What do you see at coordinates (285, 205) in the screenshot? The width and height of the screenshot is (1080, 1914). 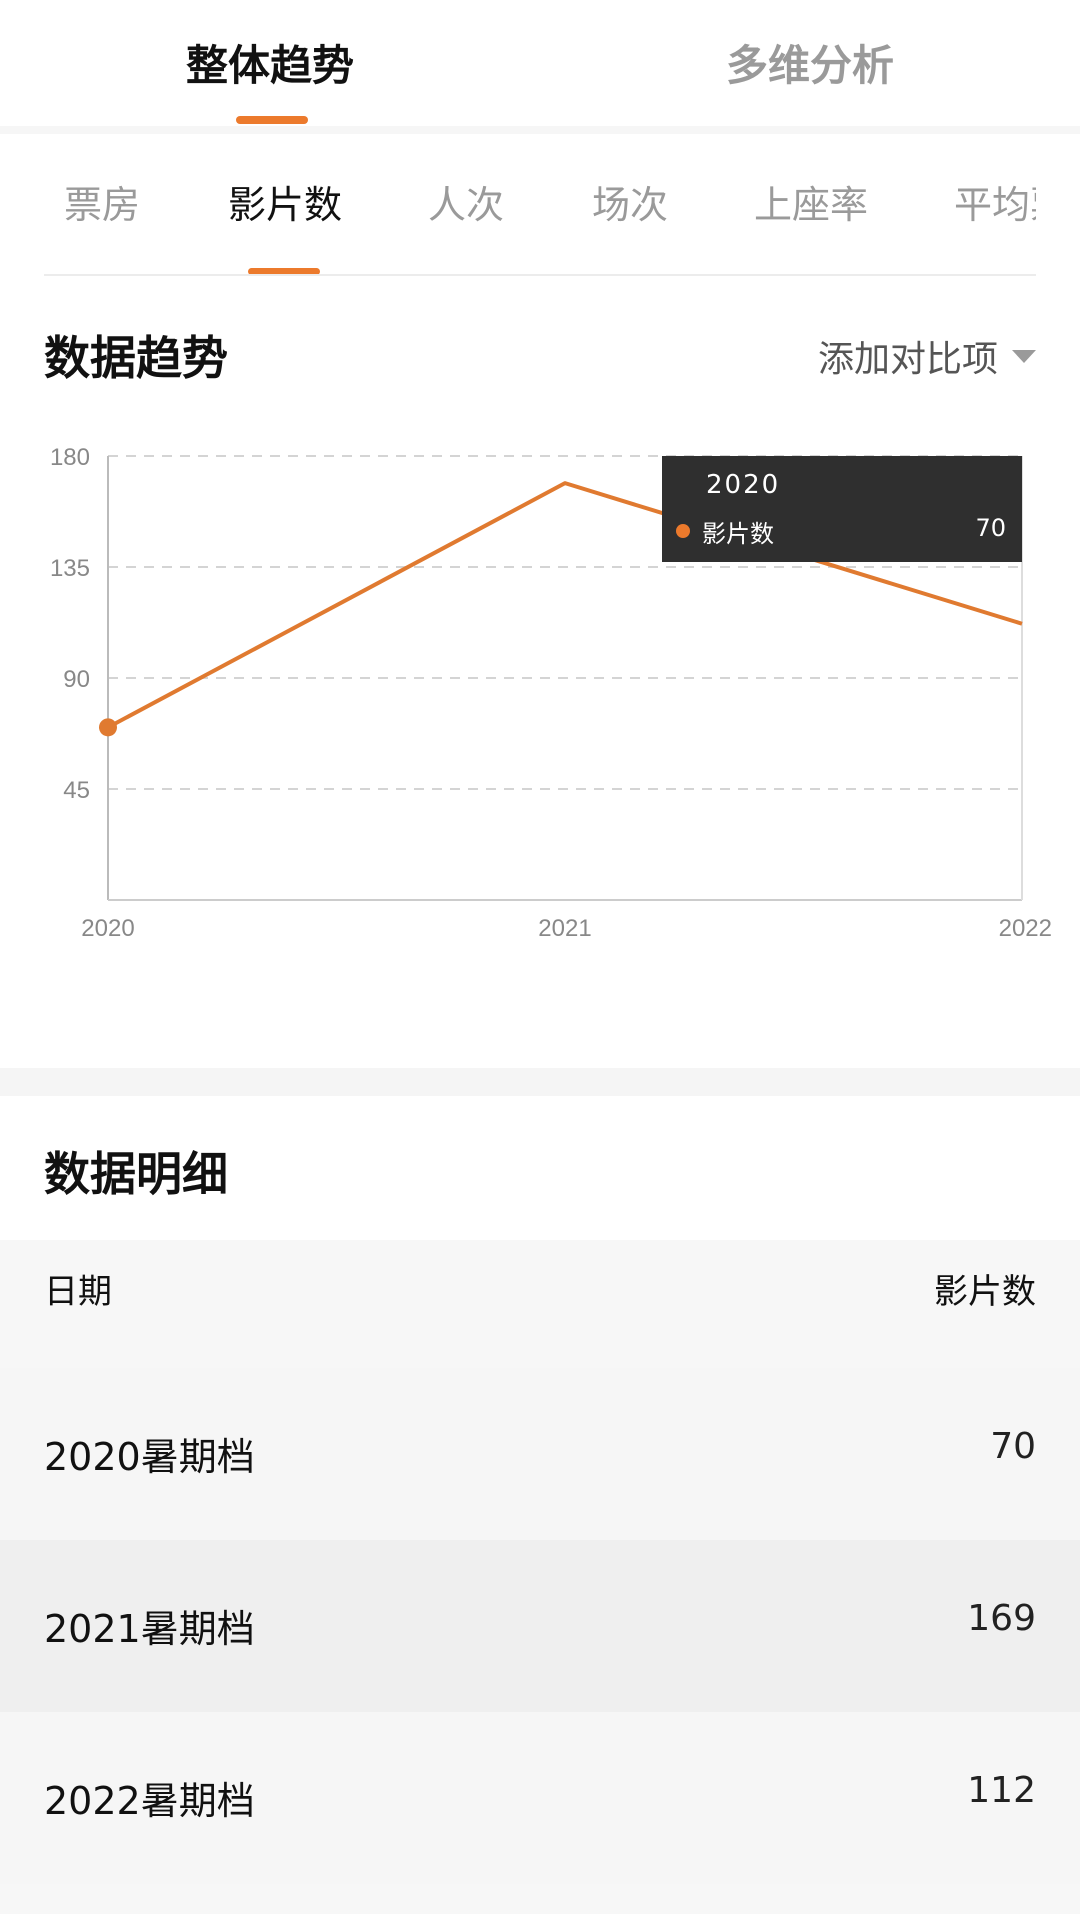 I see `tab-film-count: 影片数` at bounding box center [285, 205].